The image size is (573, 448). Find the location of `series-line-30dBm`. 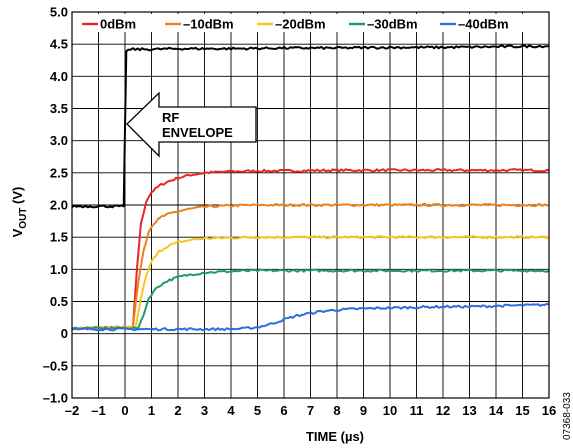

series-line-30dBm is located at coordinates (310, 299).